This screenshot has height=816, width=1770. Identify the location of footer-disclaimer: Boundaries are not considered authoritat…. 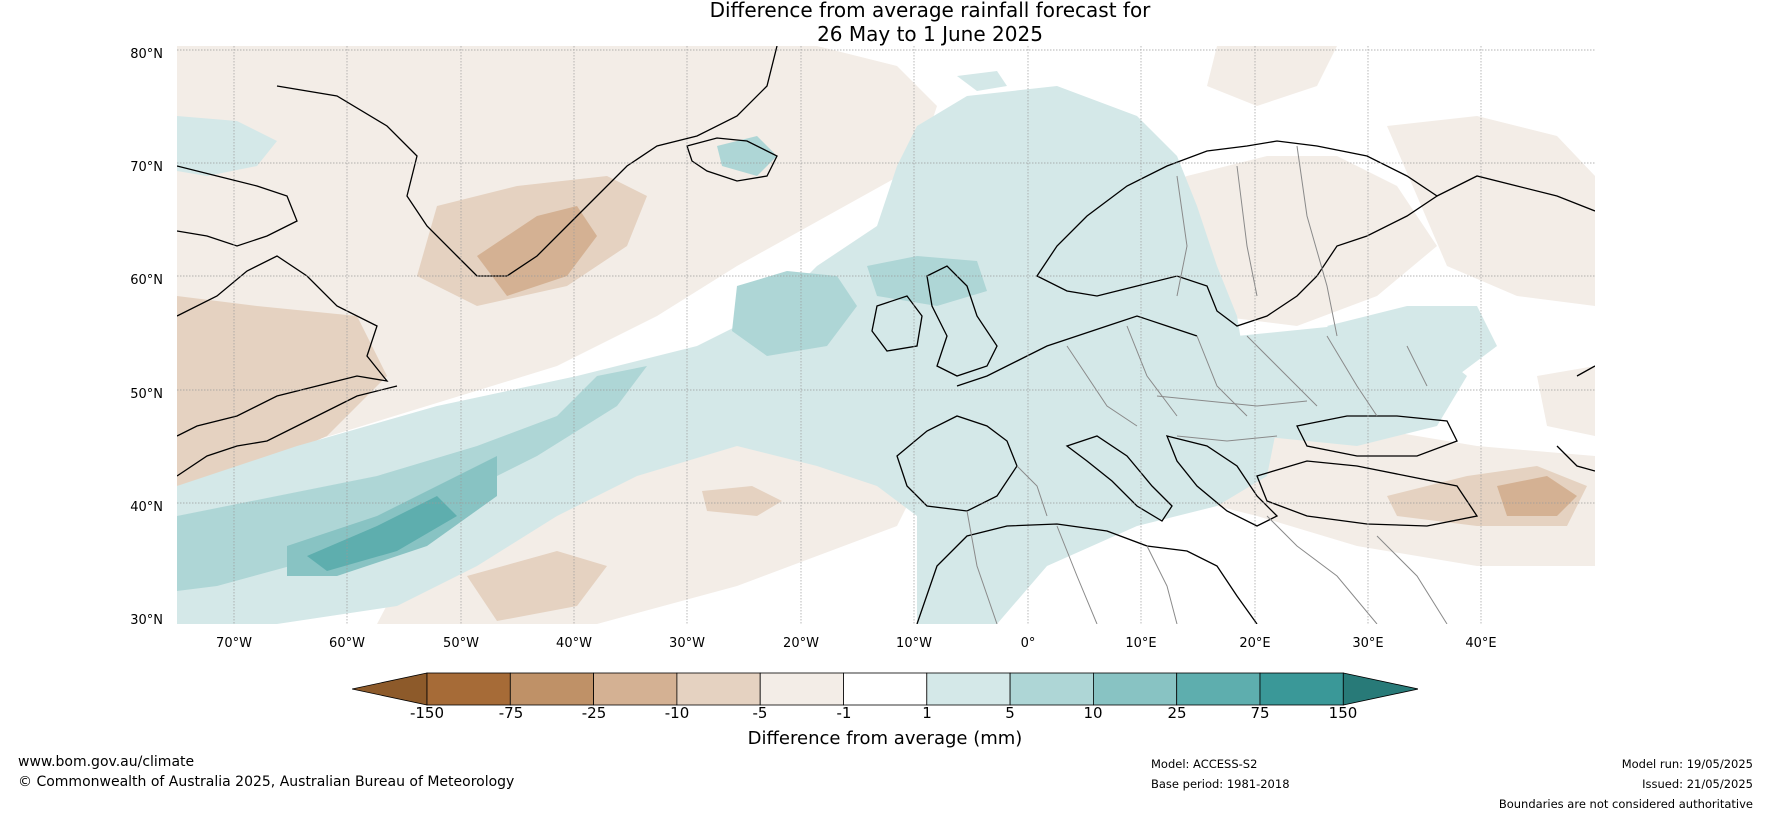
(1625, 804).